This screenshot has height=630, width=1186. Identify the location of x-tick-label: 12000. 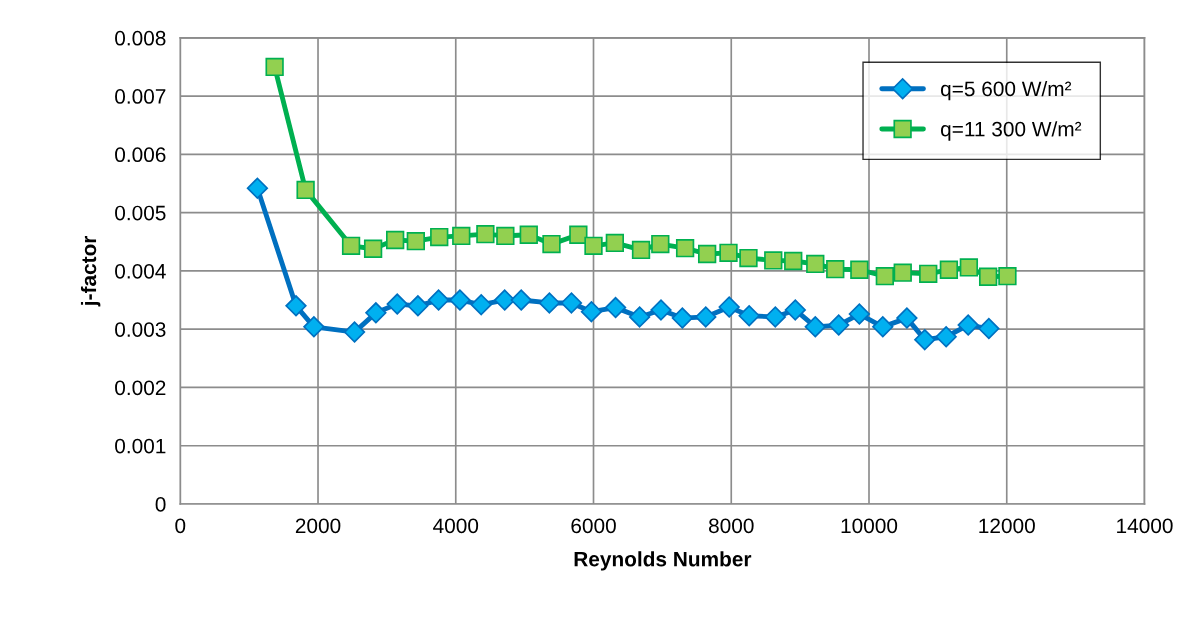
(1007, 526).